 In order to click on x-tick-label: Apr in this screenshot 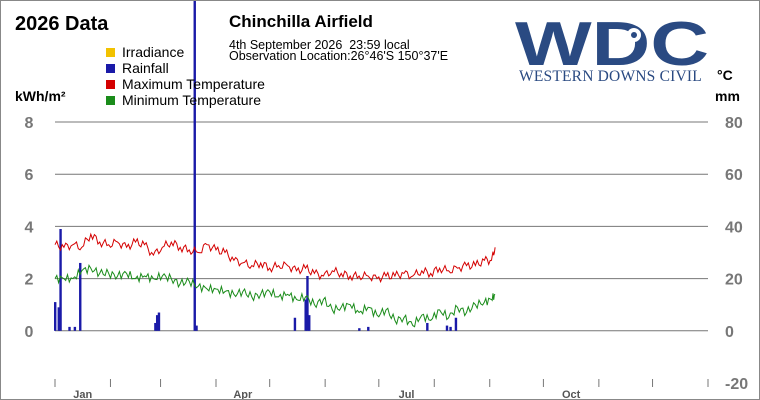, I will do `click(243, 394)`.